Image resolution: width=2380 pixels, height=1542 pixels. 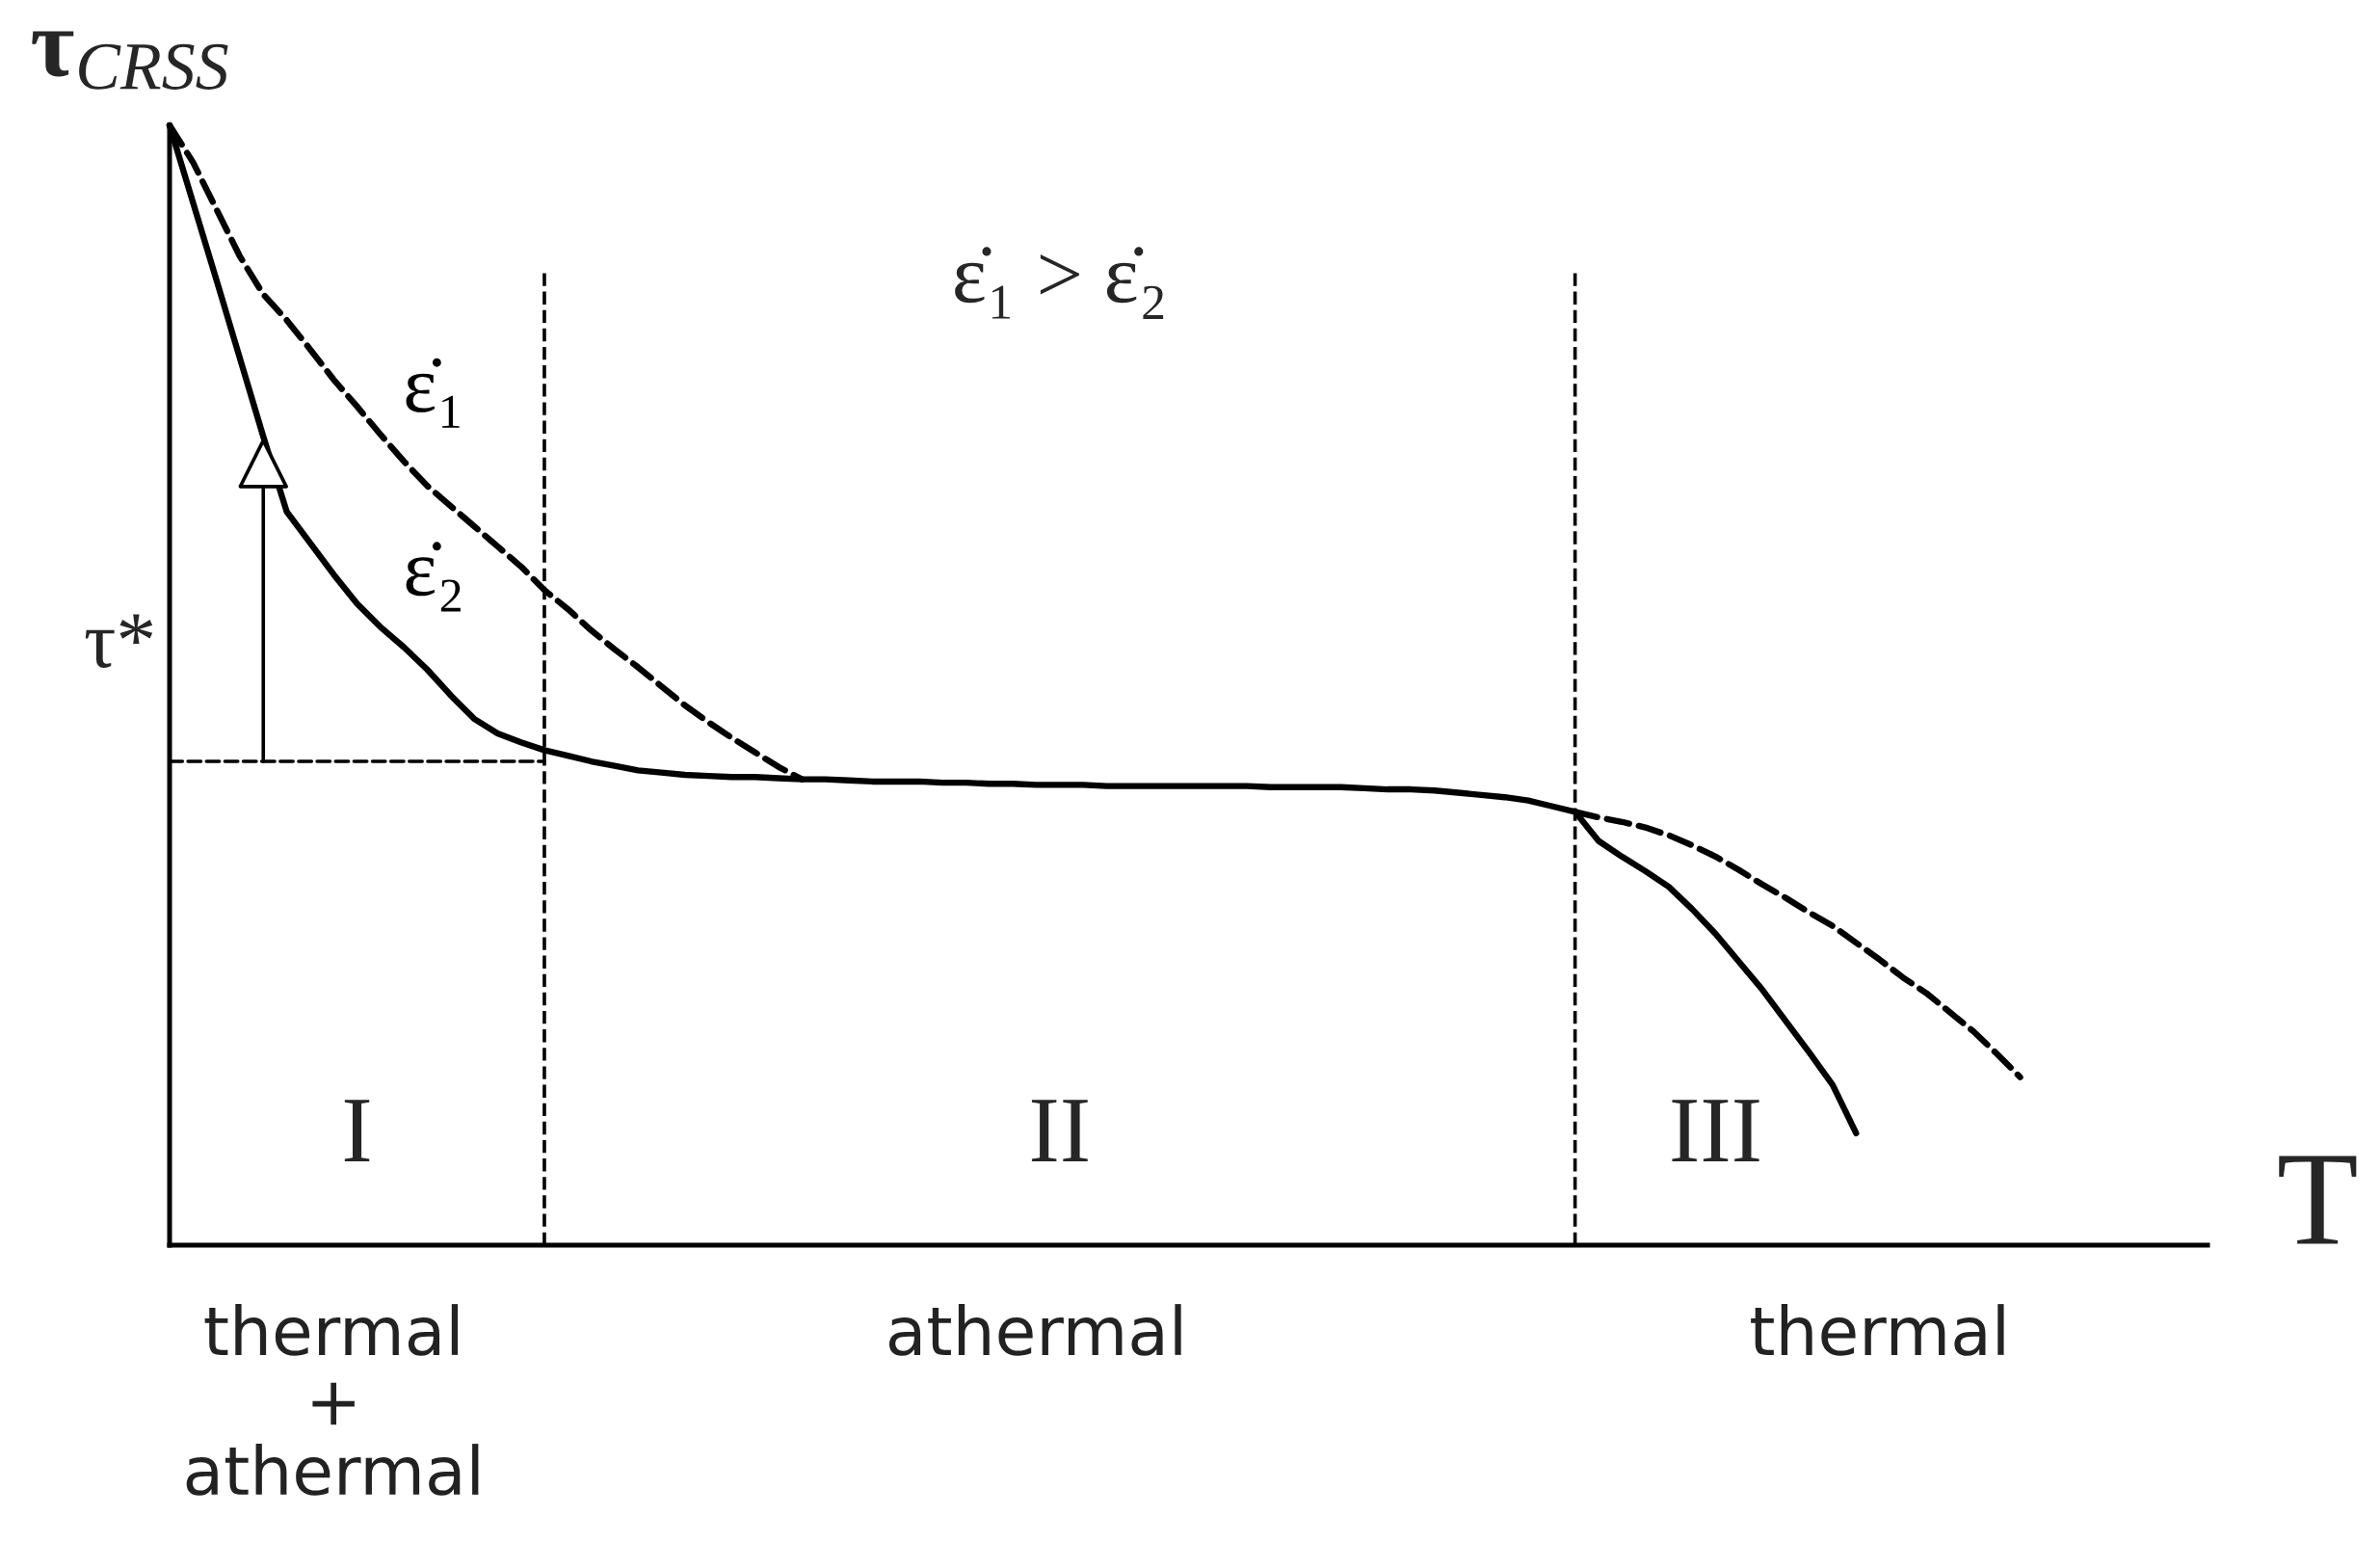 What do you see at coordinates (1060, 283) in the screenshot?
I see `annotation: ε̇₁ > ε̇₂` at bounding box center [1060, 283].